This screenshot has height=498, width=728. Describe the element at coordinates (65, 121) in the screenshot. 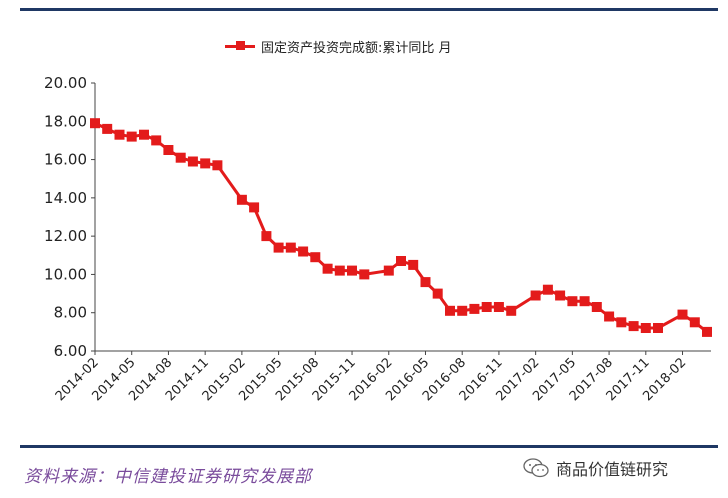

I see `y-tick-label: 18.00` at that location.